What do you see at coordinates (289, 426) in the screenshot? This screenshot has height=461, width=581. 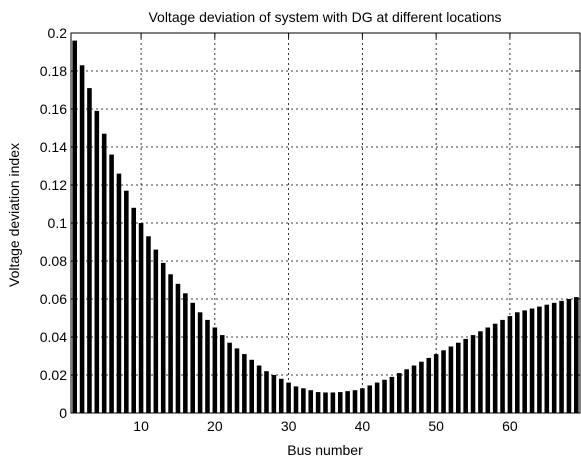 I see `x-tick-label: 30` at bounding box center [289, 426].